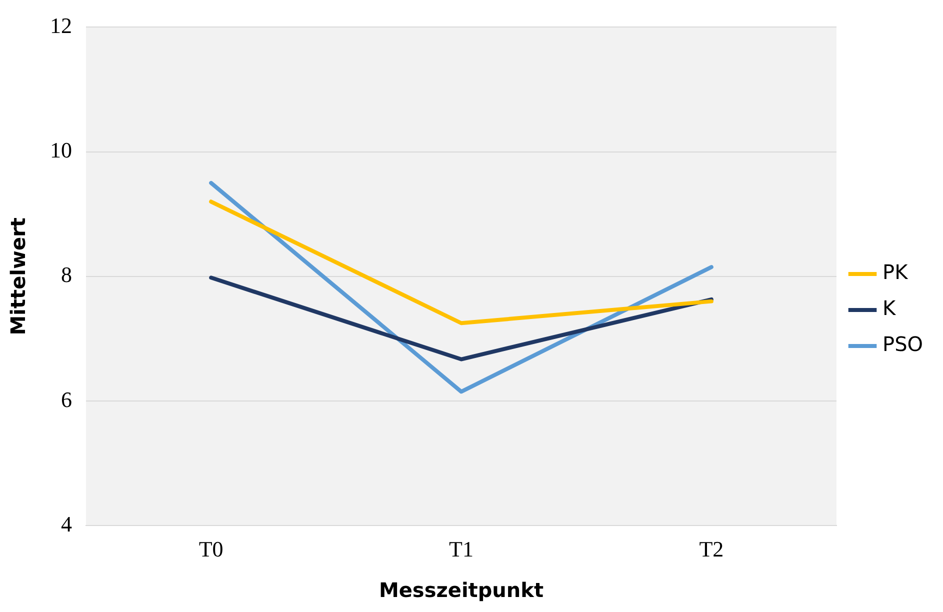 This screenshot has height=612, width=943. What do you see at coordinates (461, 549) in the screenshot?
I see `x-tick-label: T1` at bounding box center [461, 549].